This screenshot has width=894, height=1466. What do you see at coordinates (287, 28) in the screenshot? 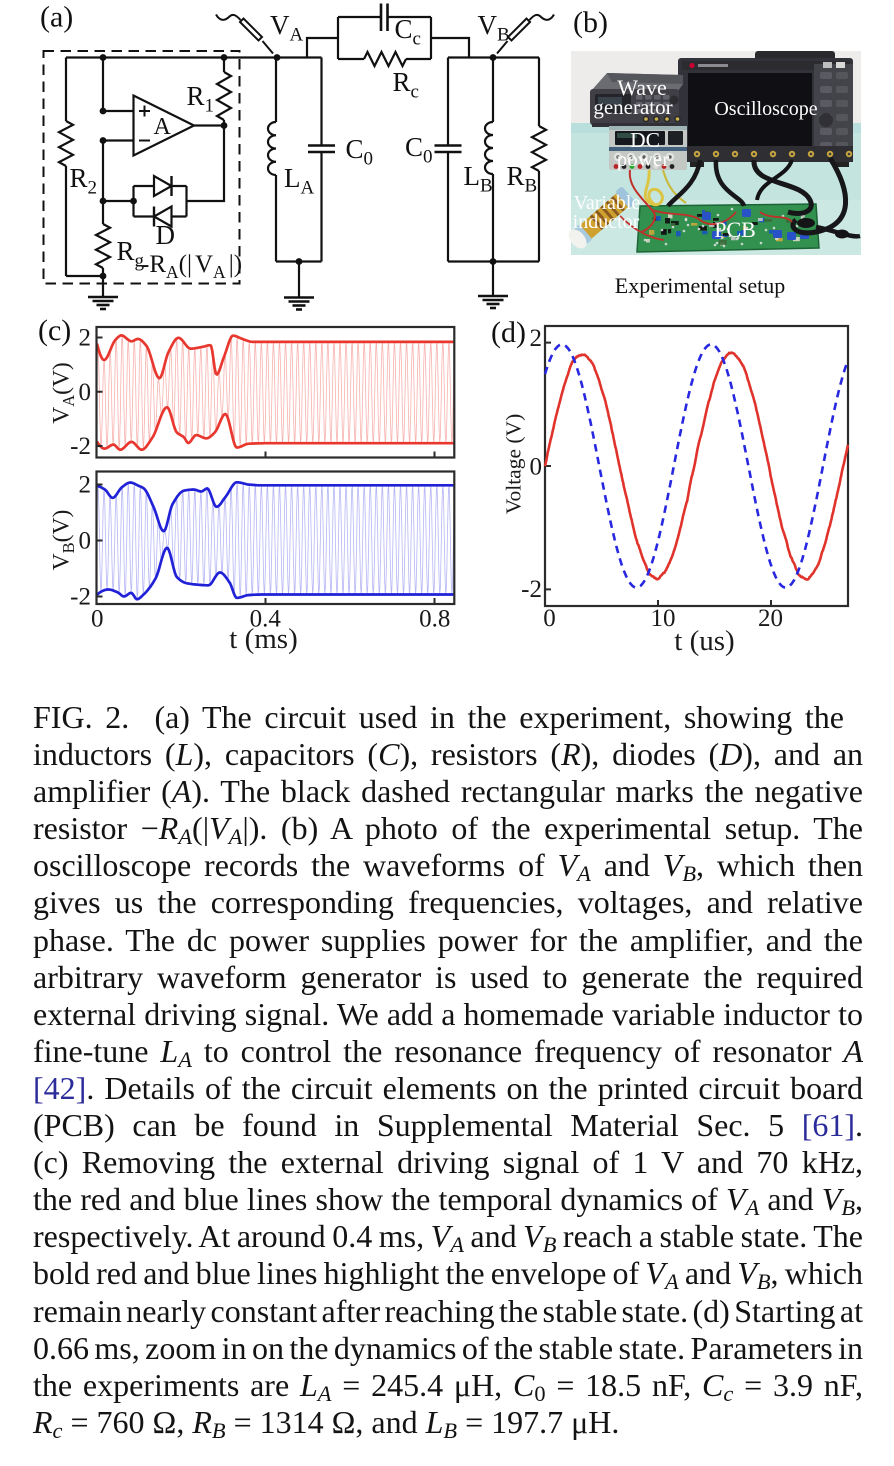
I see `svg-text: VA` at bounding box center [287, 28].